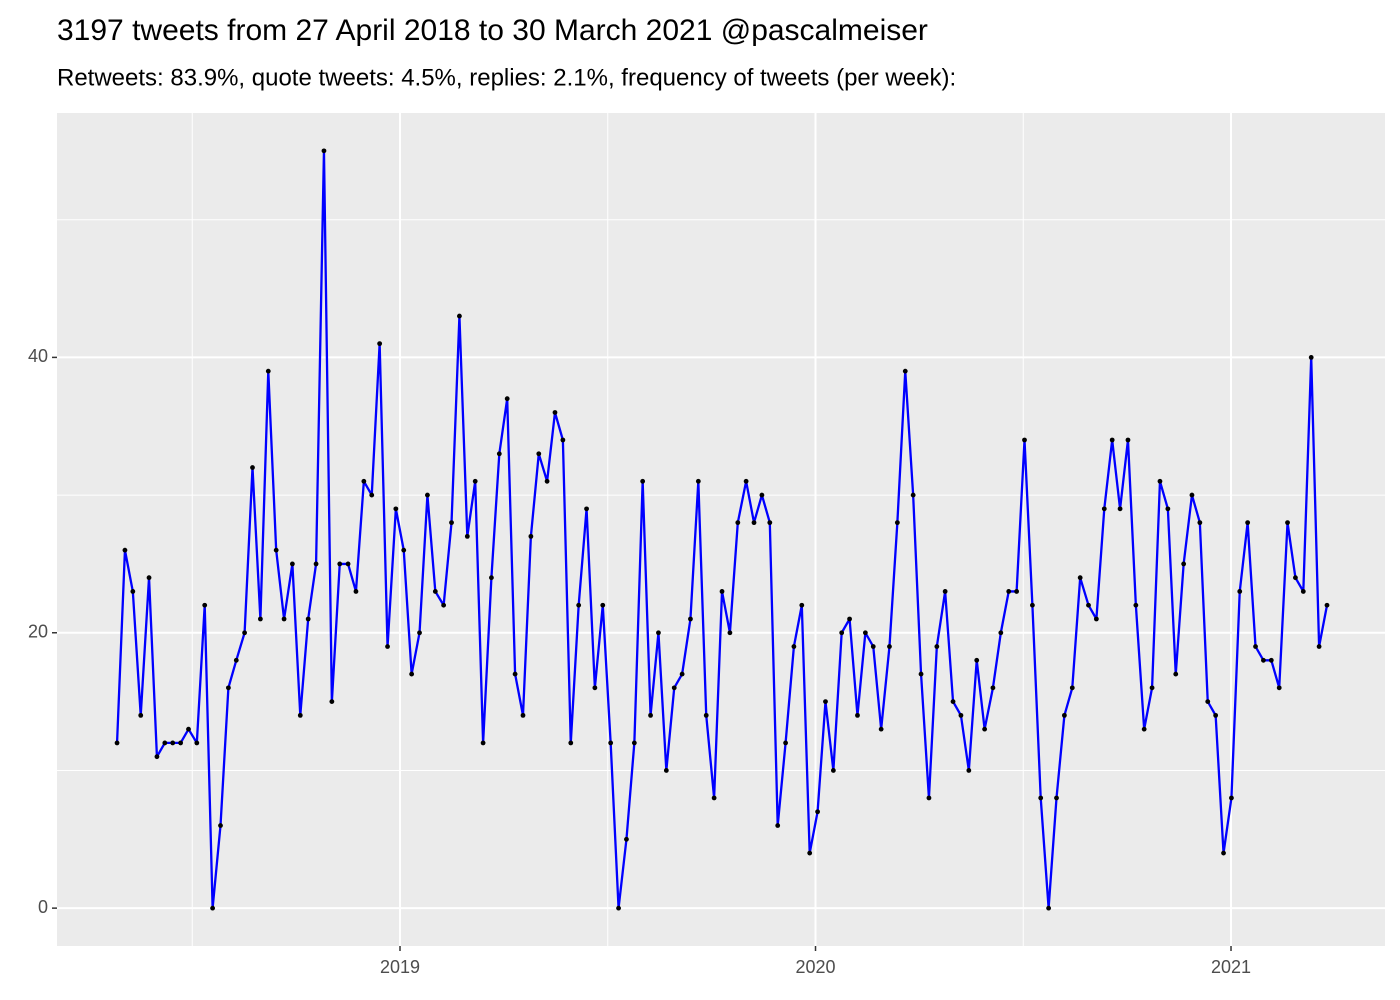  Describe the element at coordinates (1231, 967) in the screenshot. I see `x-tick-label: 2021` at that location.